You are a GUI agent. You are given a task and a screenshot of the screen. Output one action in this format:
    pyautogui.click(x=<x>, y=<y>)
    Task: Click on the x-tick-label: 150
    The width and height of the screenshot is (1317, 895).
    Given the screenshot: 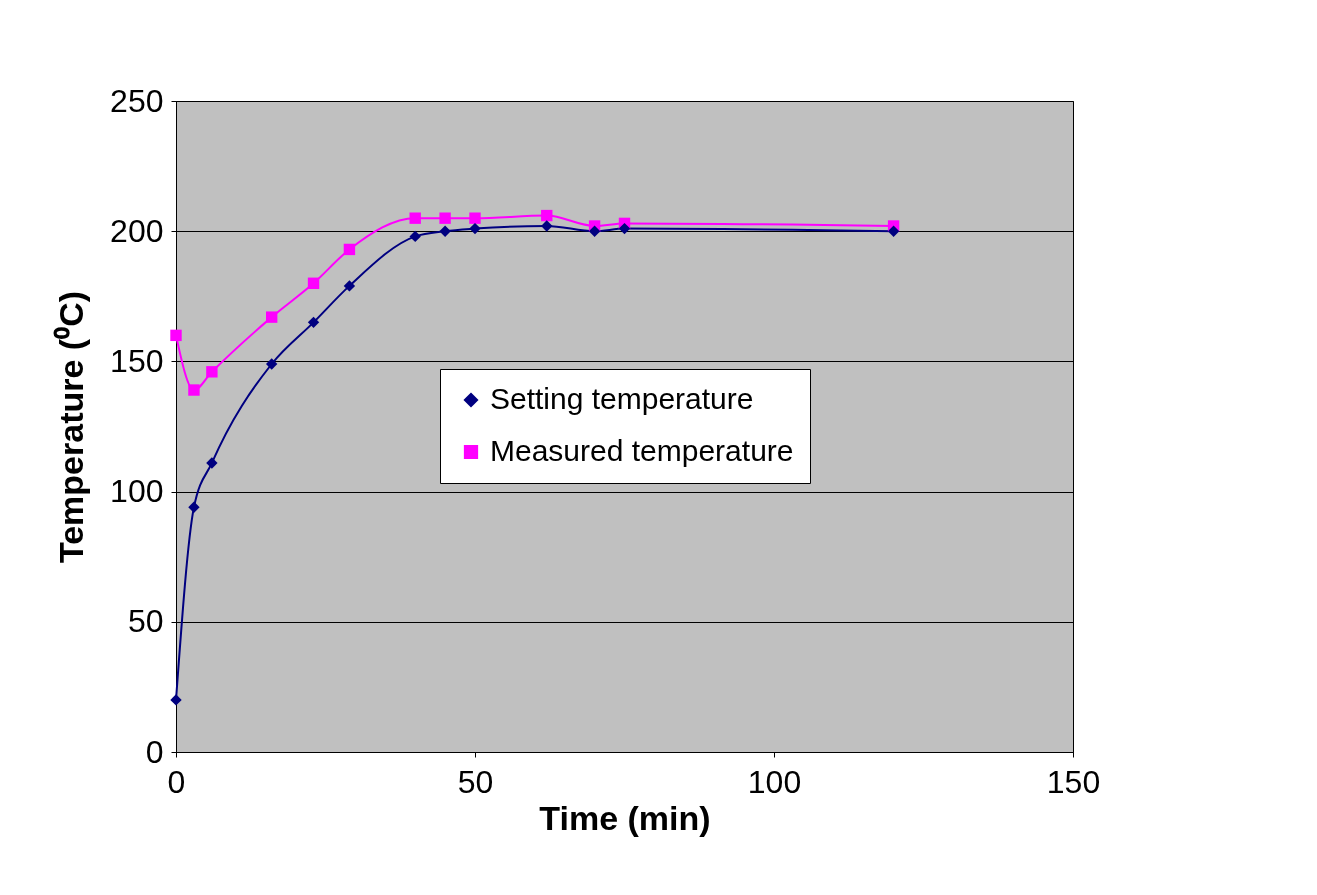 What is the action you would take?
    pyautogui.click(x=1073, y=781)
    